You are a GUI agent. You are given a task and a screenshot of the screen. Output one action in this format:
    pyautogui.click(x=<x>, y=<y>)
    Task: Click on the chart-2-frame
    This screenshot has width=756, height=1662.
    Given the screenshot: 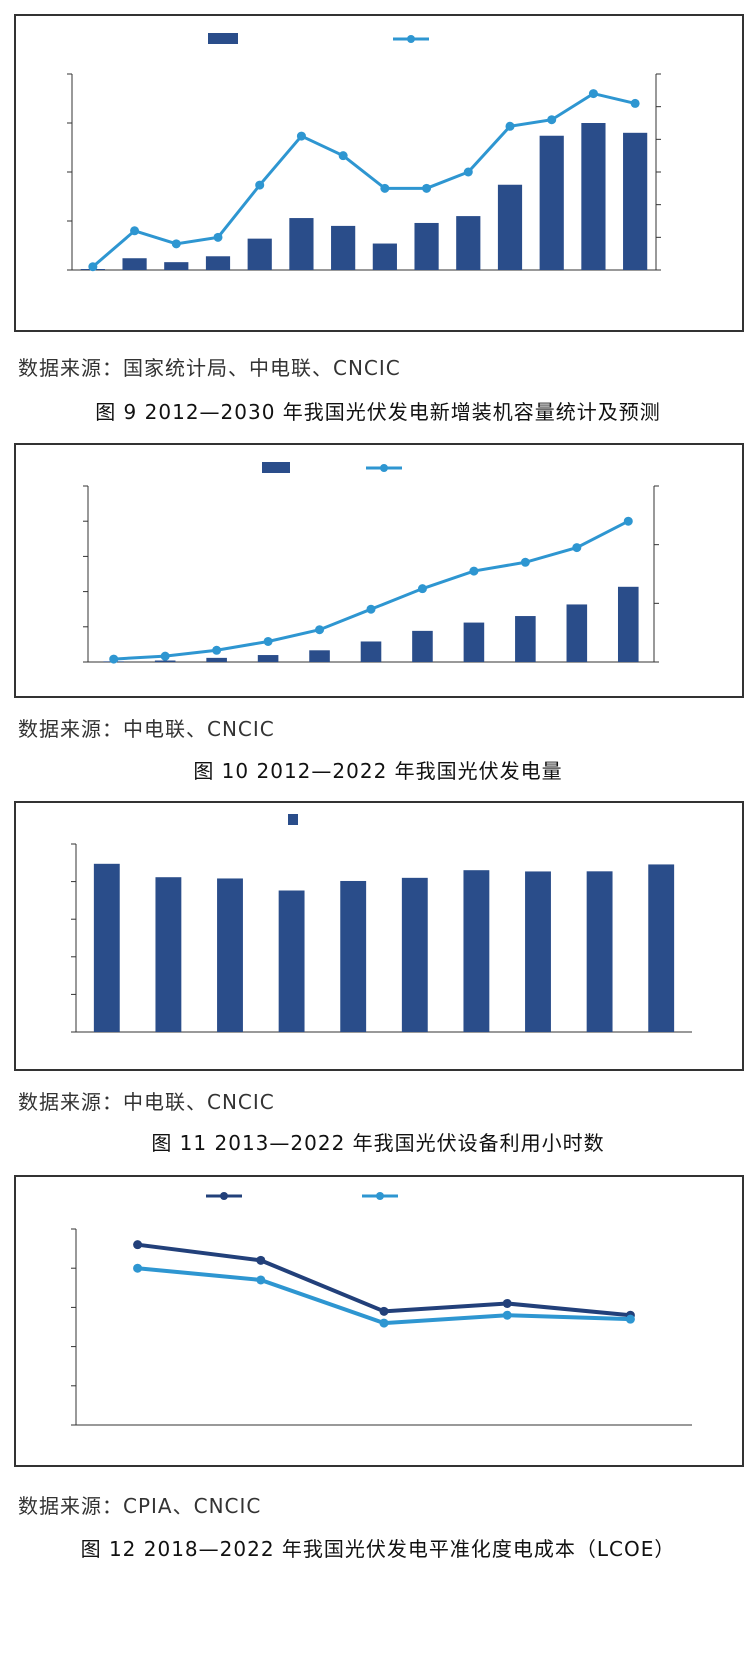 What is the action you would take?
    pyautogui.click(x=379, y=570)
    